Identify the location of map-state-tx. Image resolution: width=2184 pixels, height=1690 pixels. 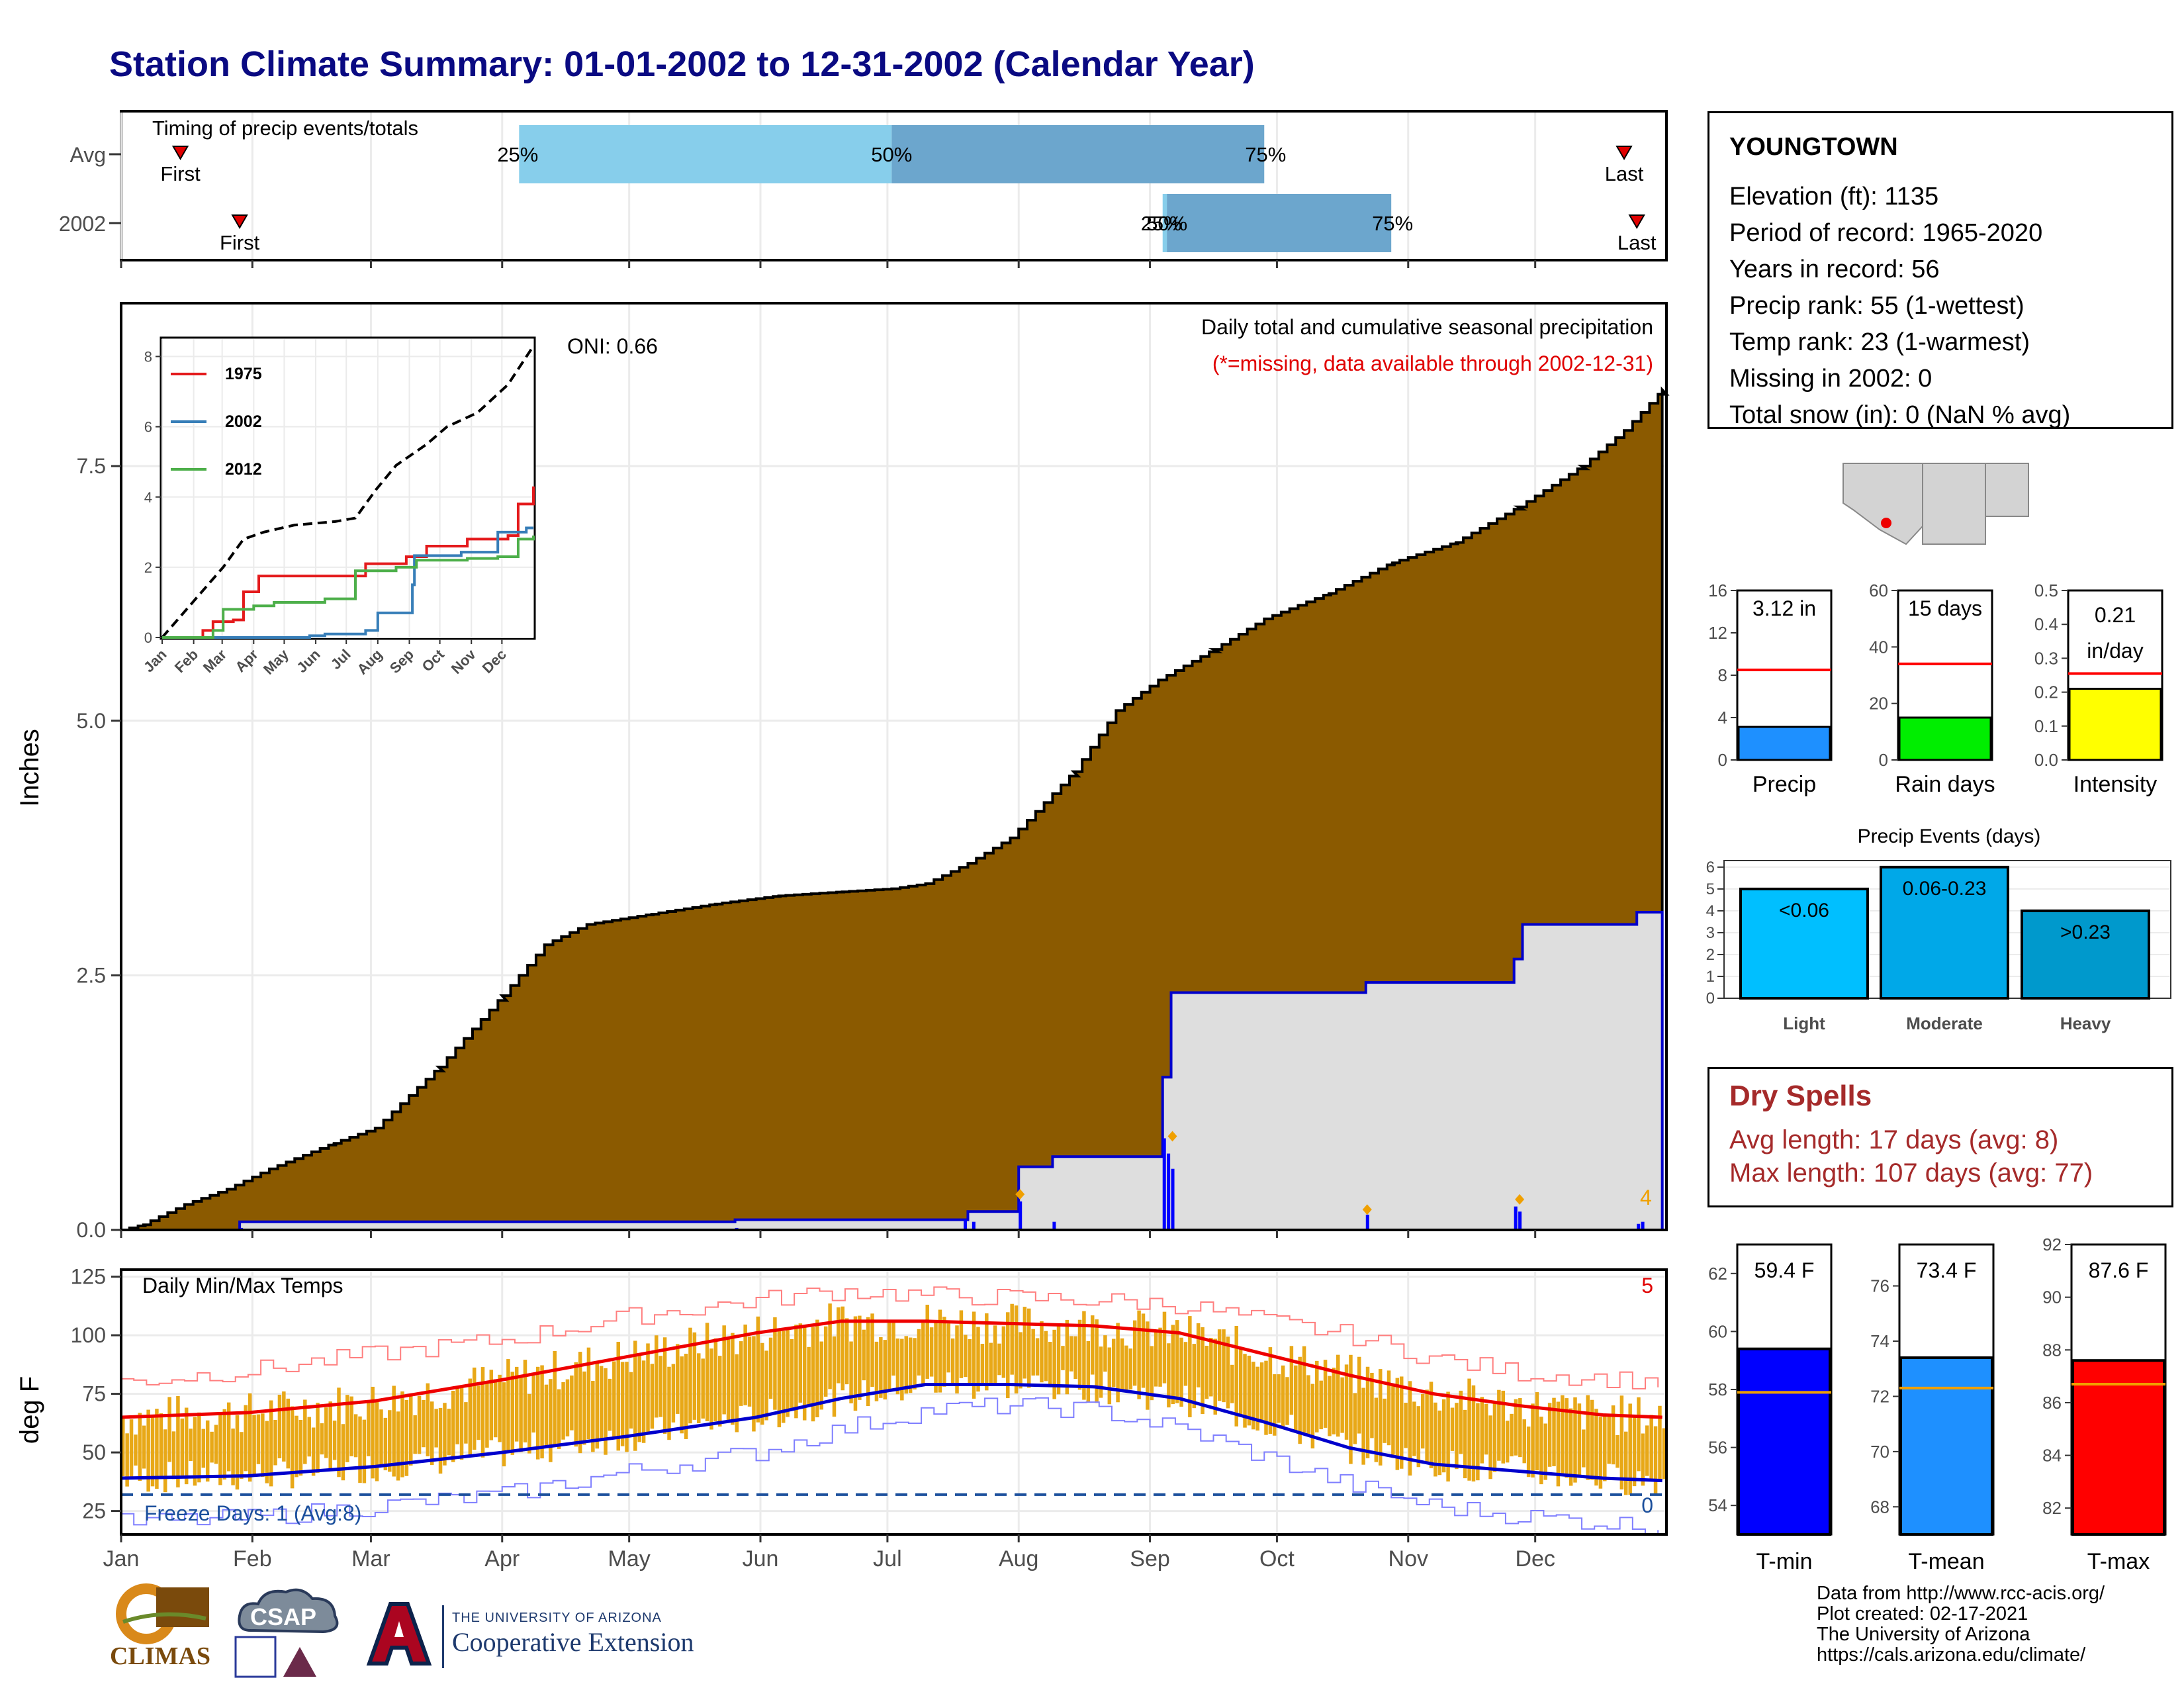
(2007, 490).